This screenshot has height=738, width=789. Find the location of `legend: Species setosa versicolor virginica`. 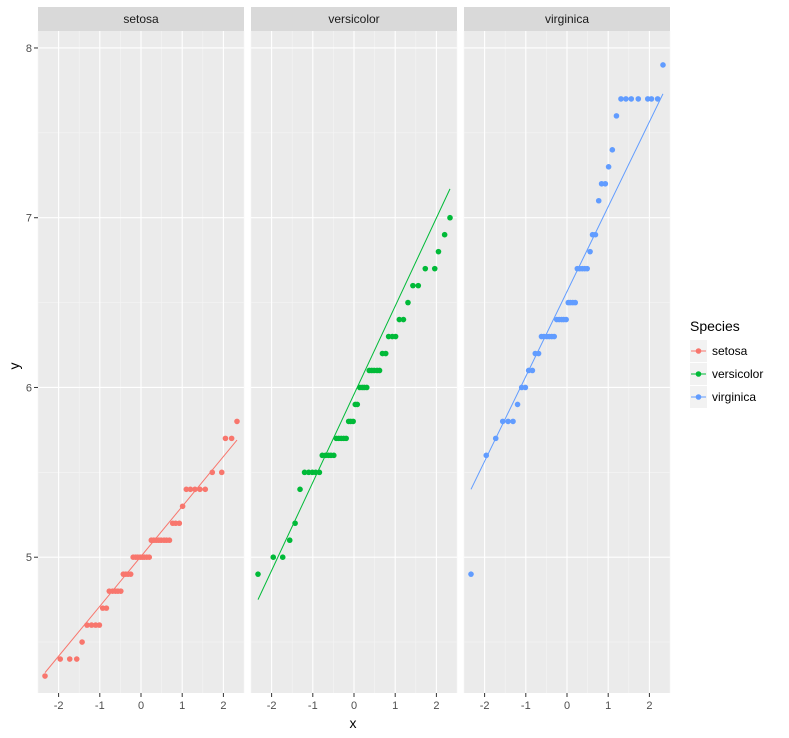

legend: Species setosa versicolor virginica is located at coordinates (726, 363).